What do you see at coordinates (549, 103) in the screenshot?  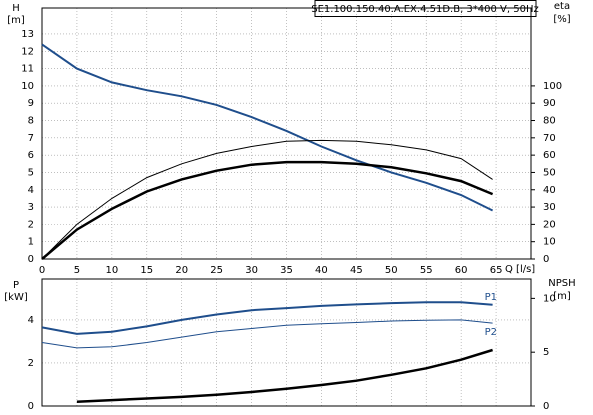 I see `y2-tick-label: 90` at bounding box center [549, 103].